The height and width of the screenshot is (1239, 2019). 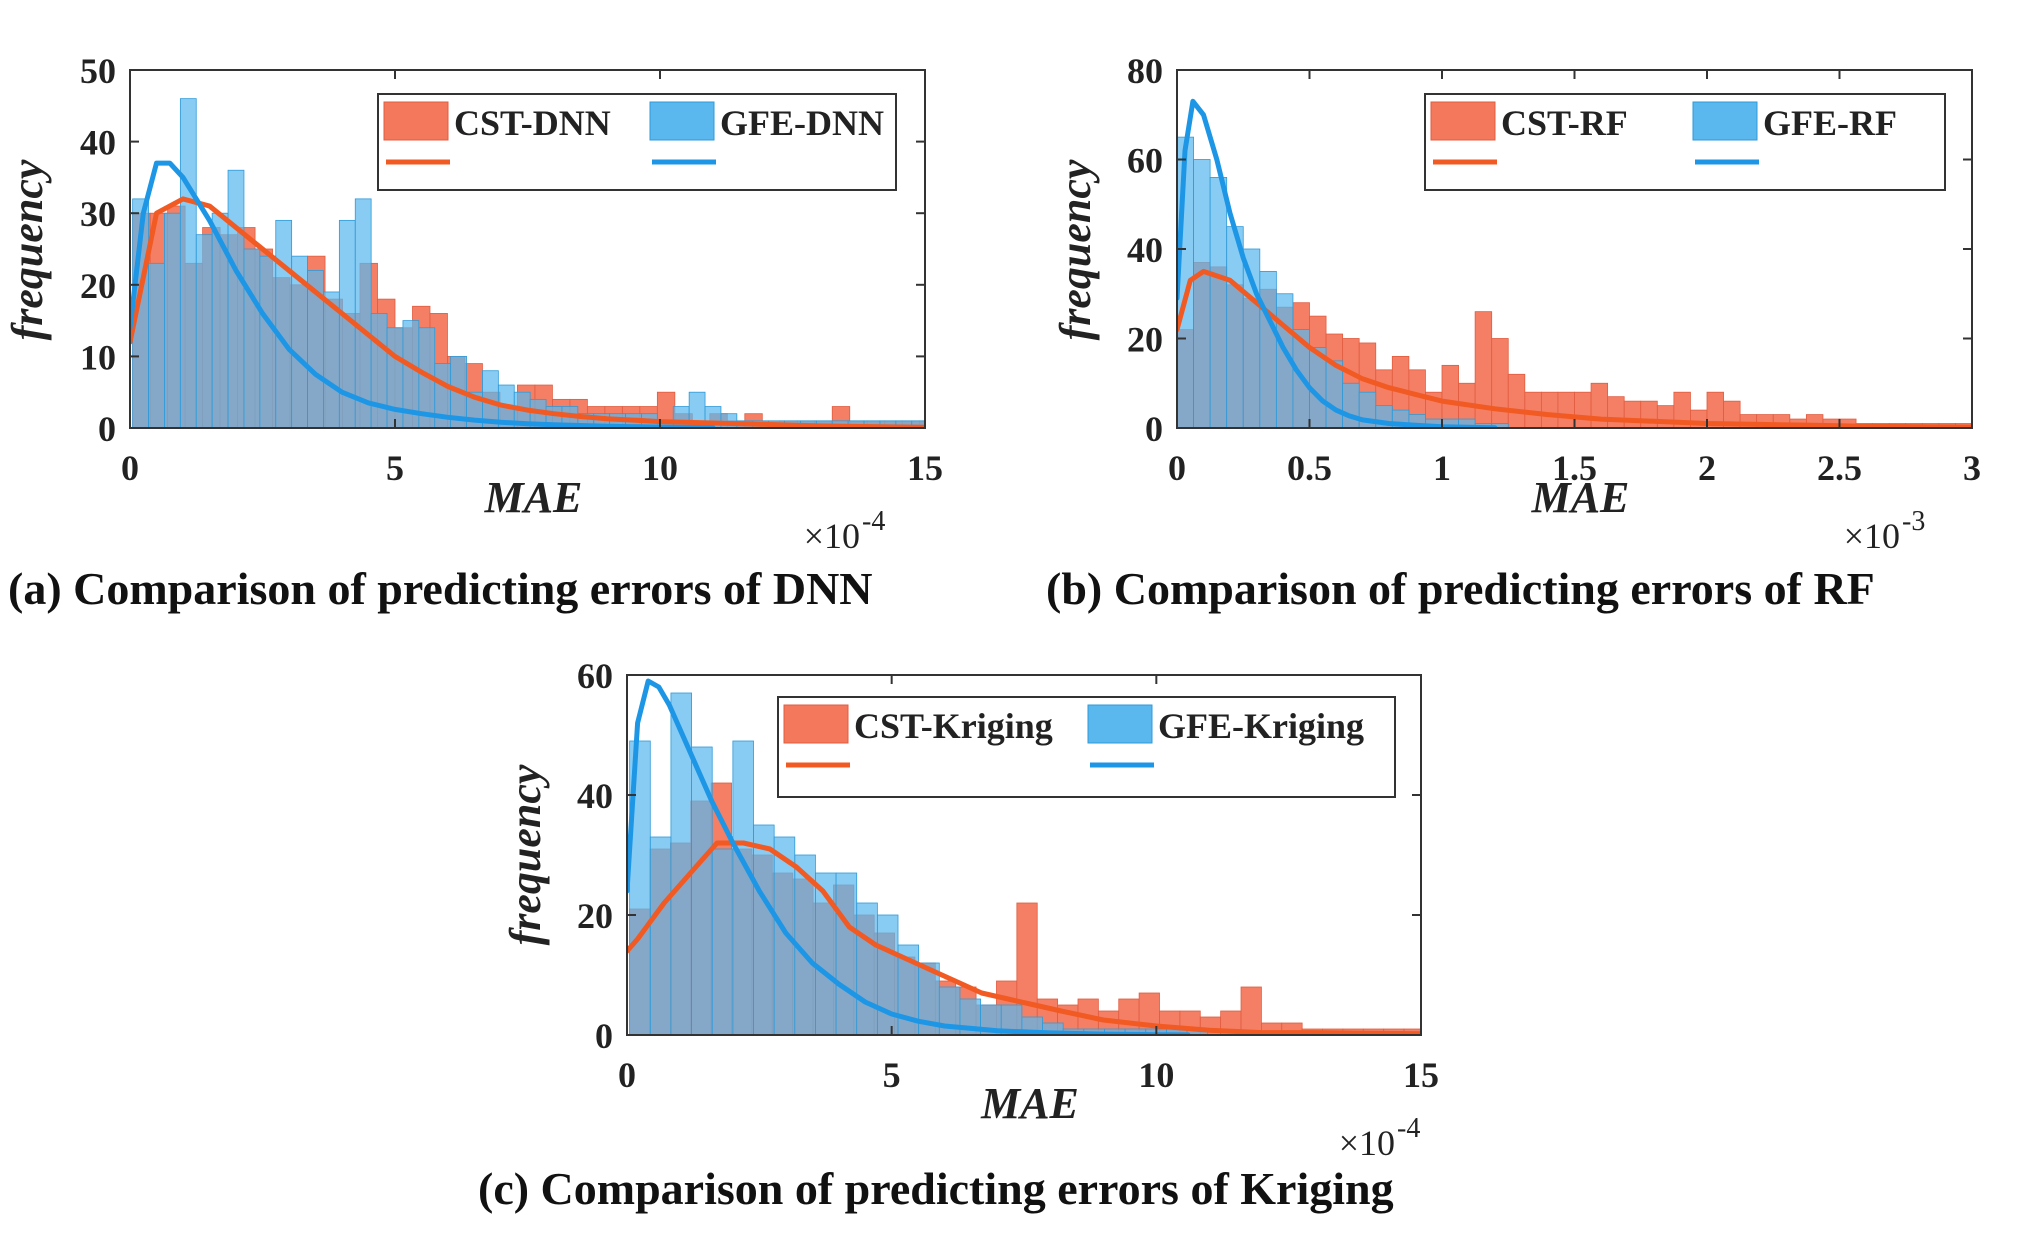 I want to click on legend-swatch-c-gfe, so click(x=1120, y=724).